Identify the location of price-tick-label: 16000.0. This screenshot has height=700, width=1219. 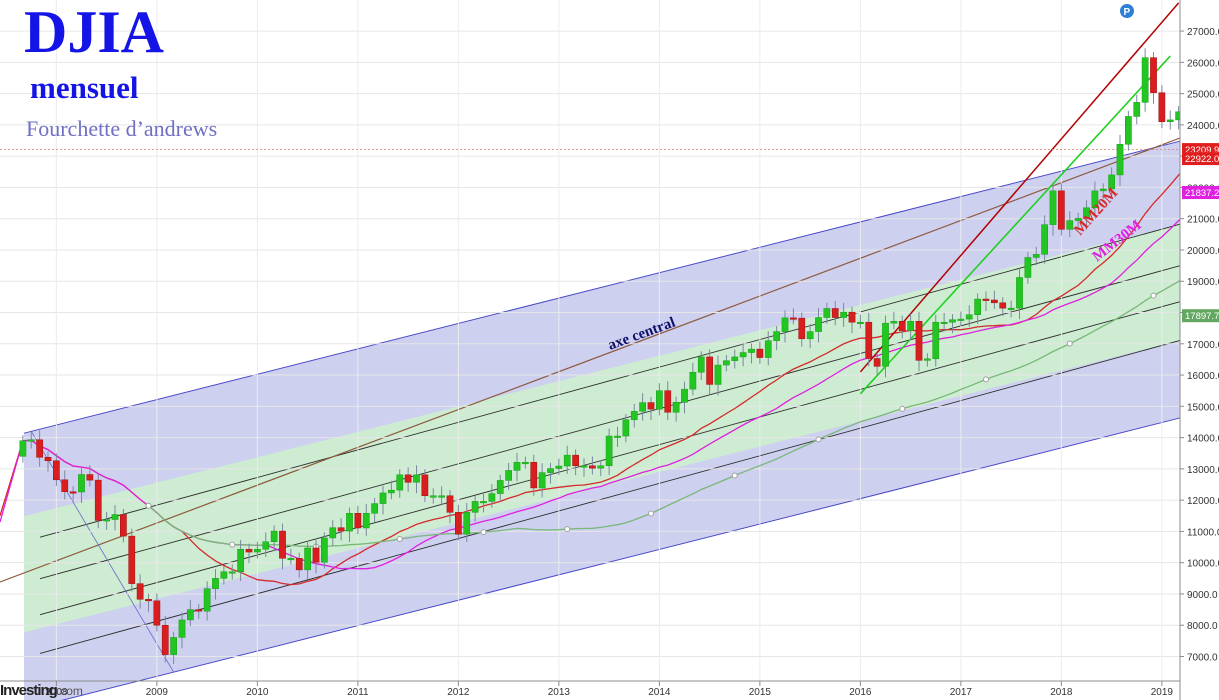
(1203, 376).